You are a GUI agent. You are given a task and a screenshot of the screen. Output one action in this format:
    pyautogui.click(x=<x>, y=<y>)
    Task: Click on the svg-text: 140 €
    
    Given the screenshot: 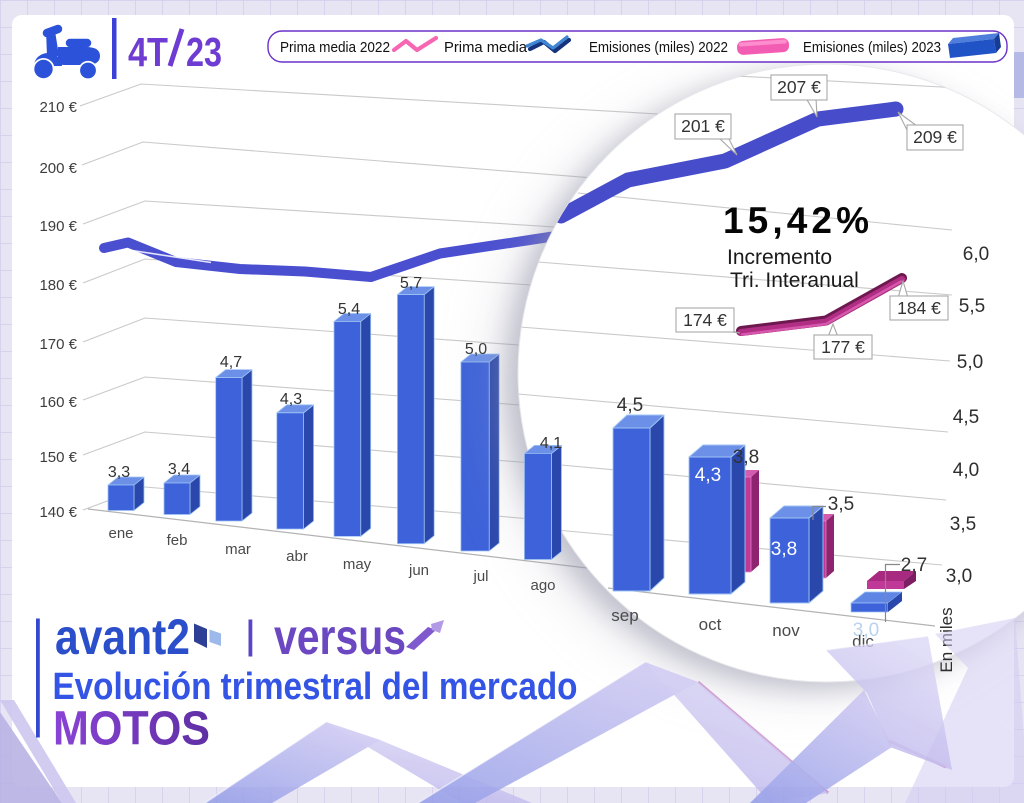 What is the action you would take?
    pyautogui.click(x=58, y=512)
    